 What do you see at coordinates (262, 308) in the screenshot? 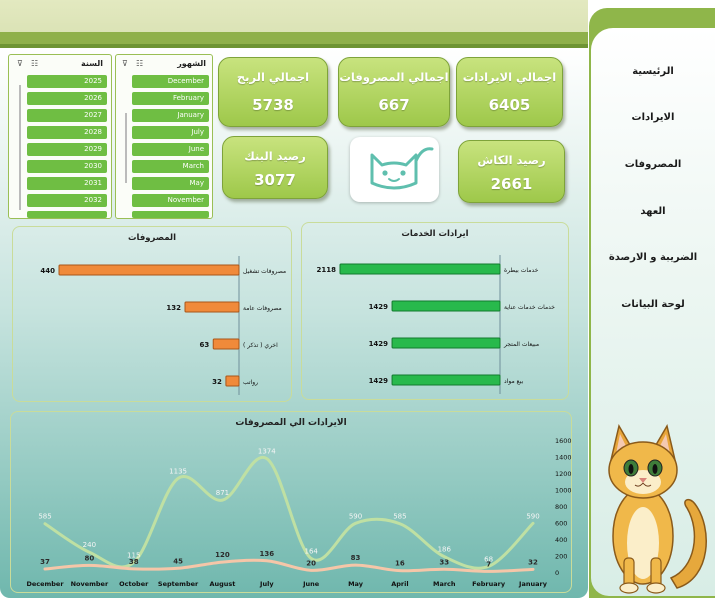
I see `category-label: مصروفات عامة` at bounding box center [262, 308].